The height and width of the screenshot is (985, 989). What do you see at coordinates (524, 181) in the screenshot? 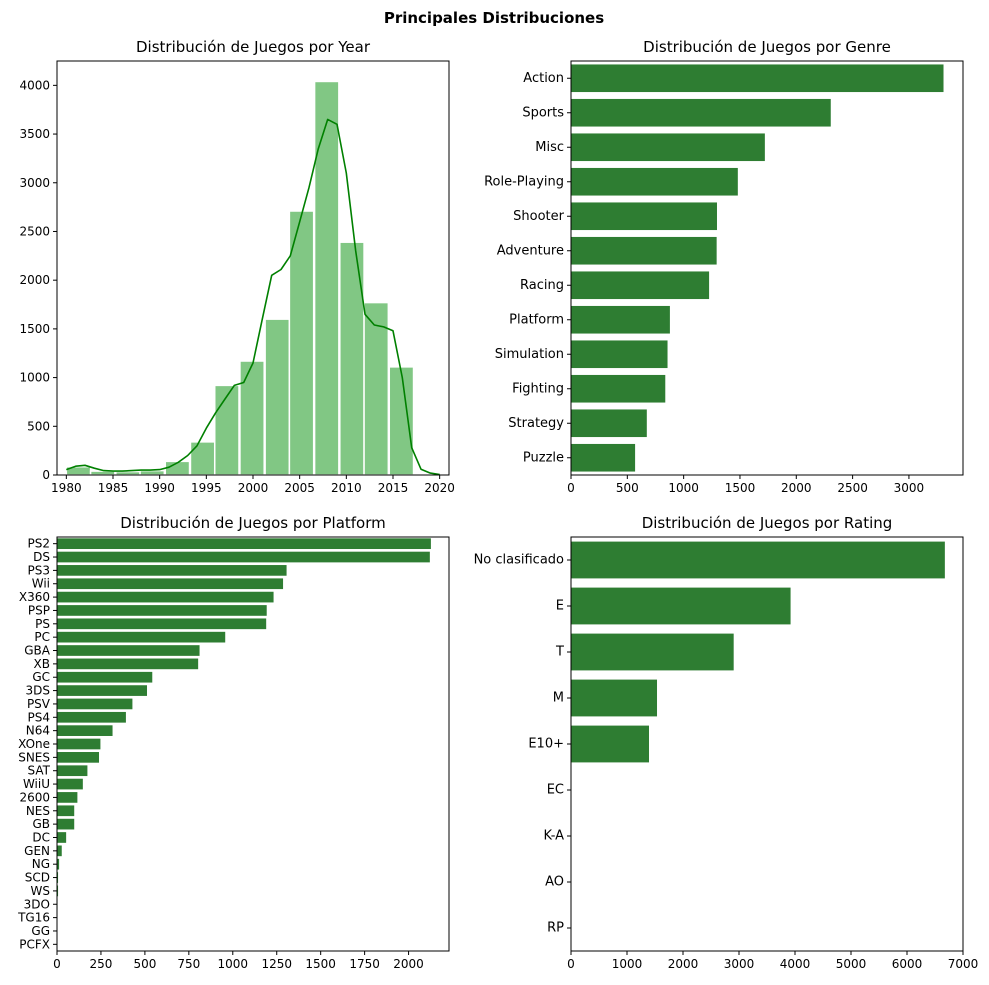
I see `y-tick-label: Role-Playing` at bounding box center [524, 181].